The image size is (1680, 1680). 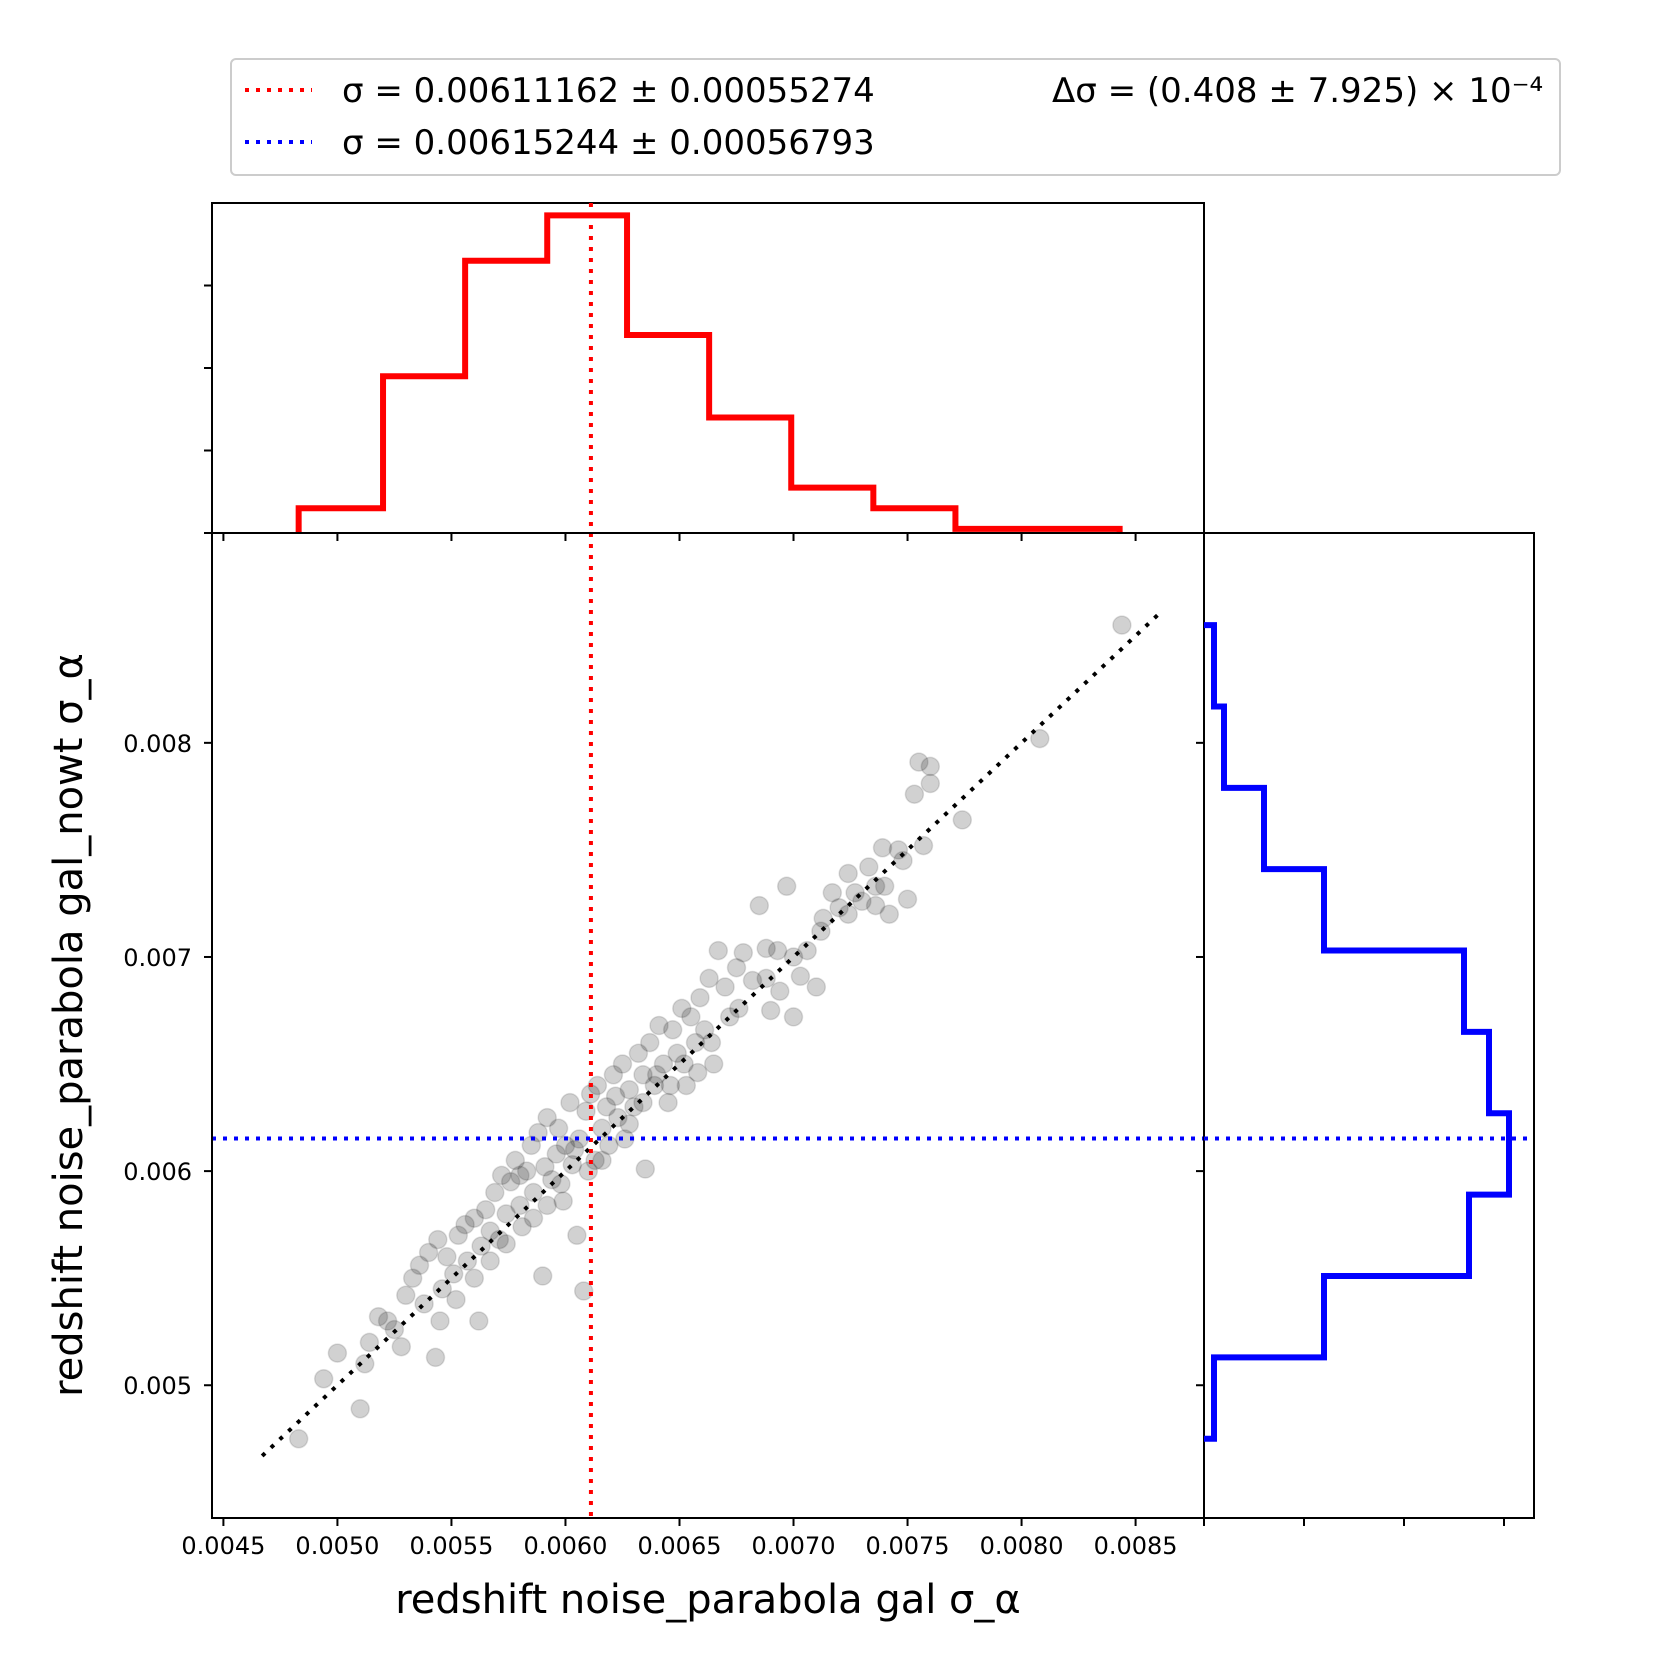 I want to click on y-tick-label: 0.006, so click(x=157, y=1172).